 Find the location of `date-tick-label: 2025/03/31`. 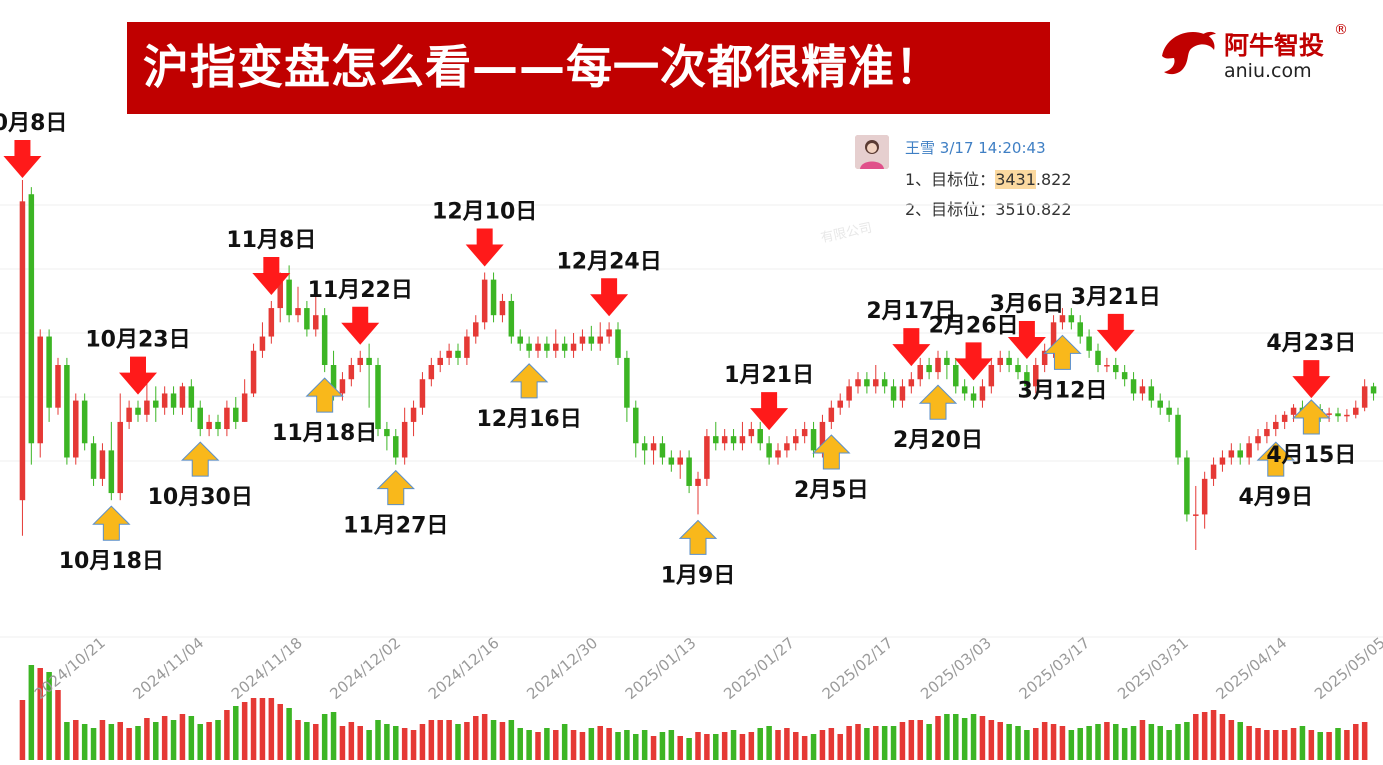

date-tick-label: 2025/03/31 is located at coordinates (1153, 668).